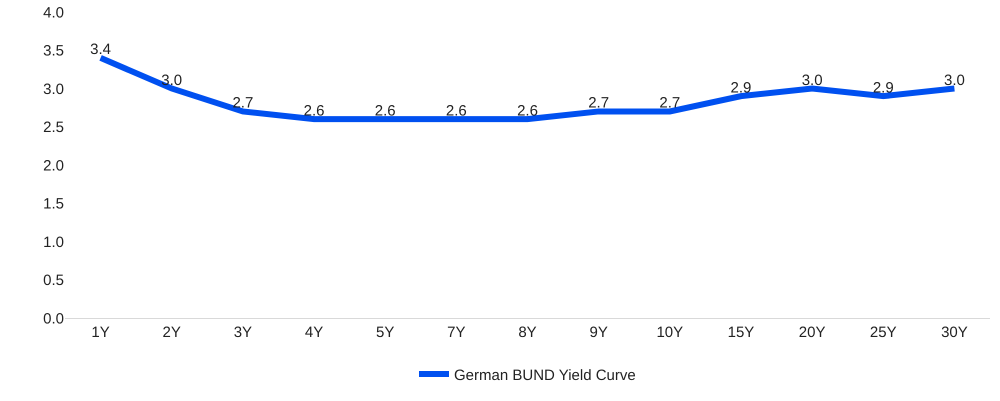 This screenshot has width=1000, height=401. Describe the element at coordinates (527, 332) in the screenshot. I see `x-tick-label: 8Y` at that location.